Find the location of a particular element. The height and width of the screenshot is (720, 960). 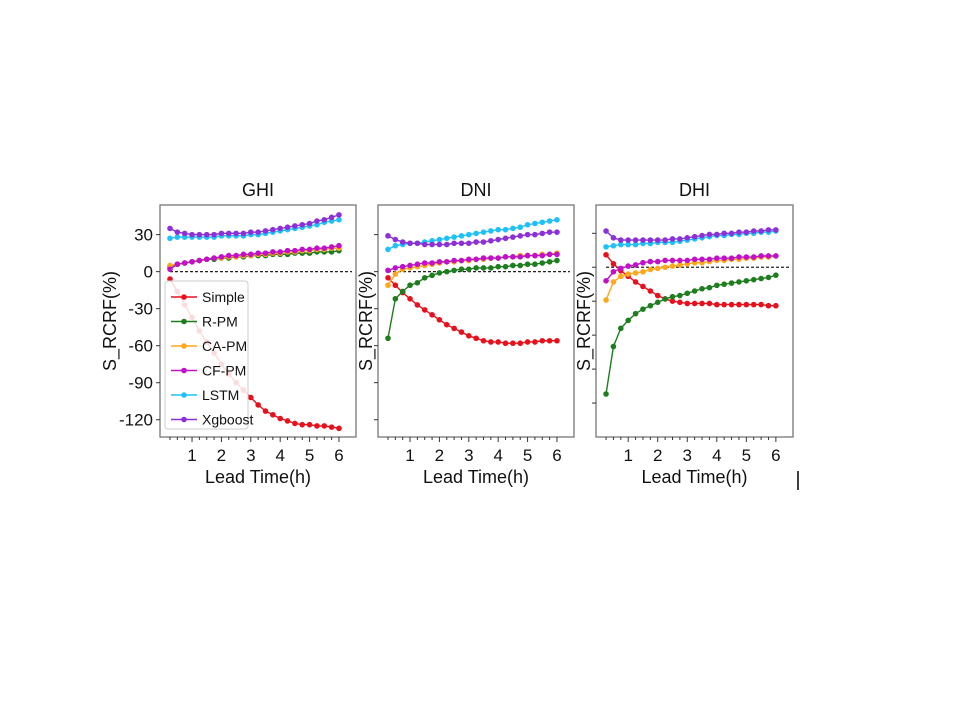

x-tick-label: 1 is located at coordinates (409, 455).